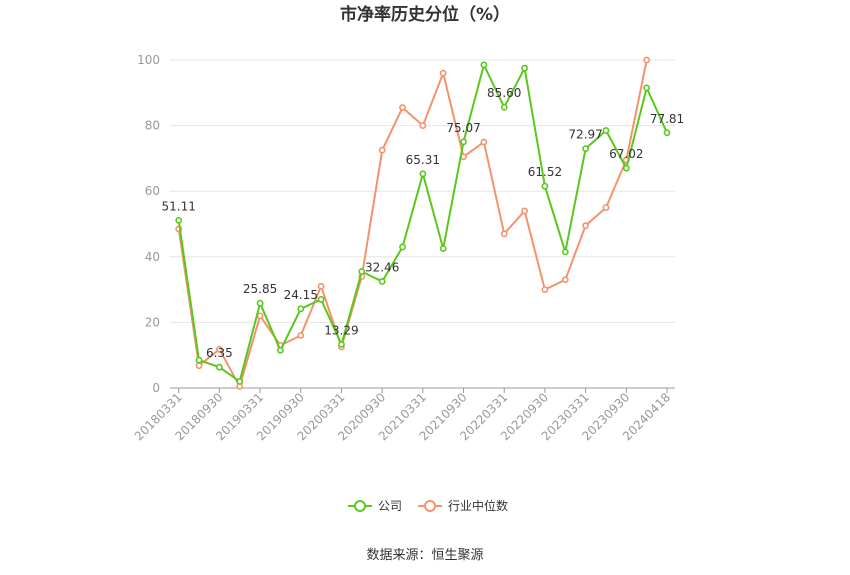 Image resolution: width=850 pixels, height=575 pixels. Describe the element at coordinates (148, 60) in the screenshot. I see `y-tick-label: 100` at that location.